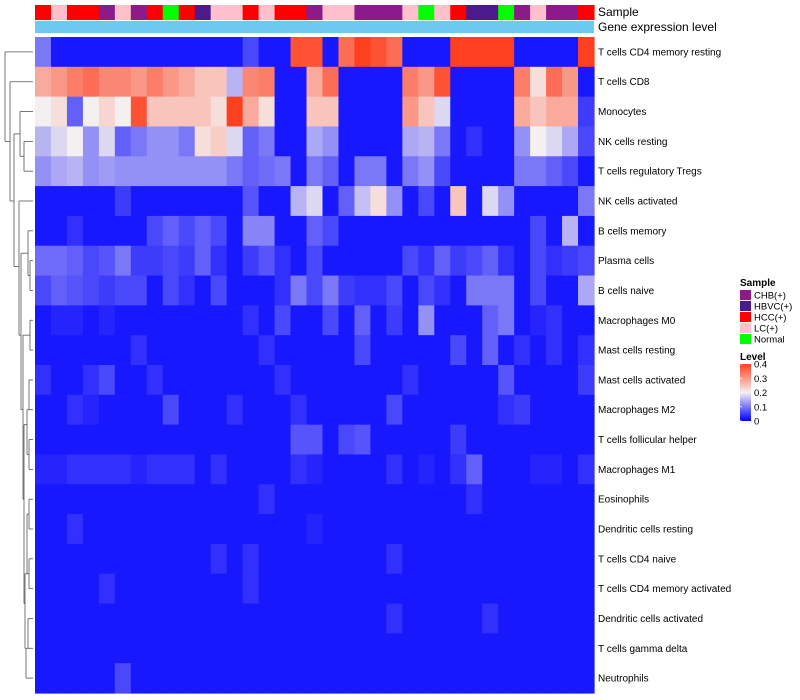  What do you see at coordinates (632, 231) in the screenshot?
I see `row-label: B cells memory` at bounding box center [632, 231].